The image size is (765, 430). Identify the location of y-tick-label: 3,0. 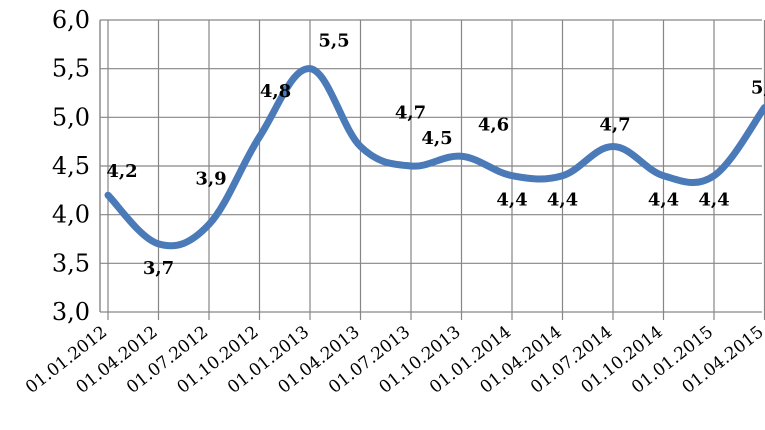
(71, 312).